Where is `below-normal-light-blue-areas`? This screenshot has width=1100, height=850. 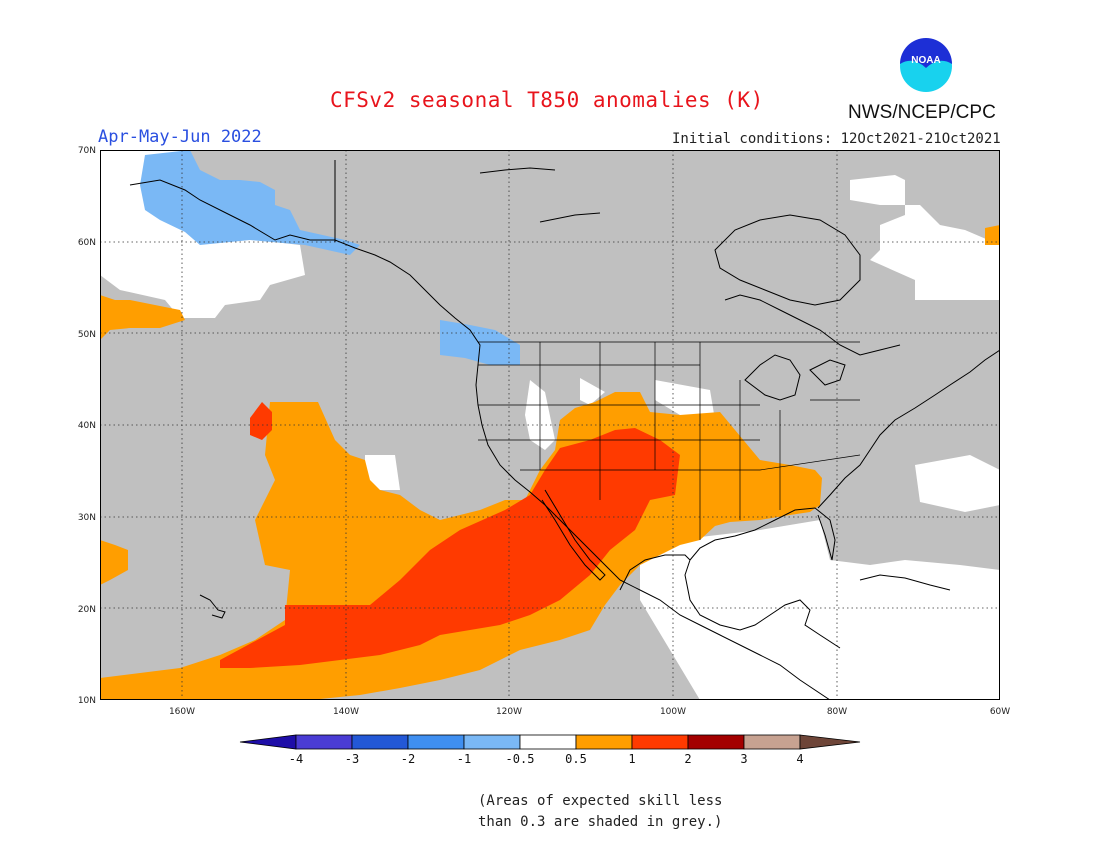 below-normal-light-blue-areas is located at coordinates (330, 257).